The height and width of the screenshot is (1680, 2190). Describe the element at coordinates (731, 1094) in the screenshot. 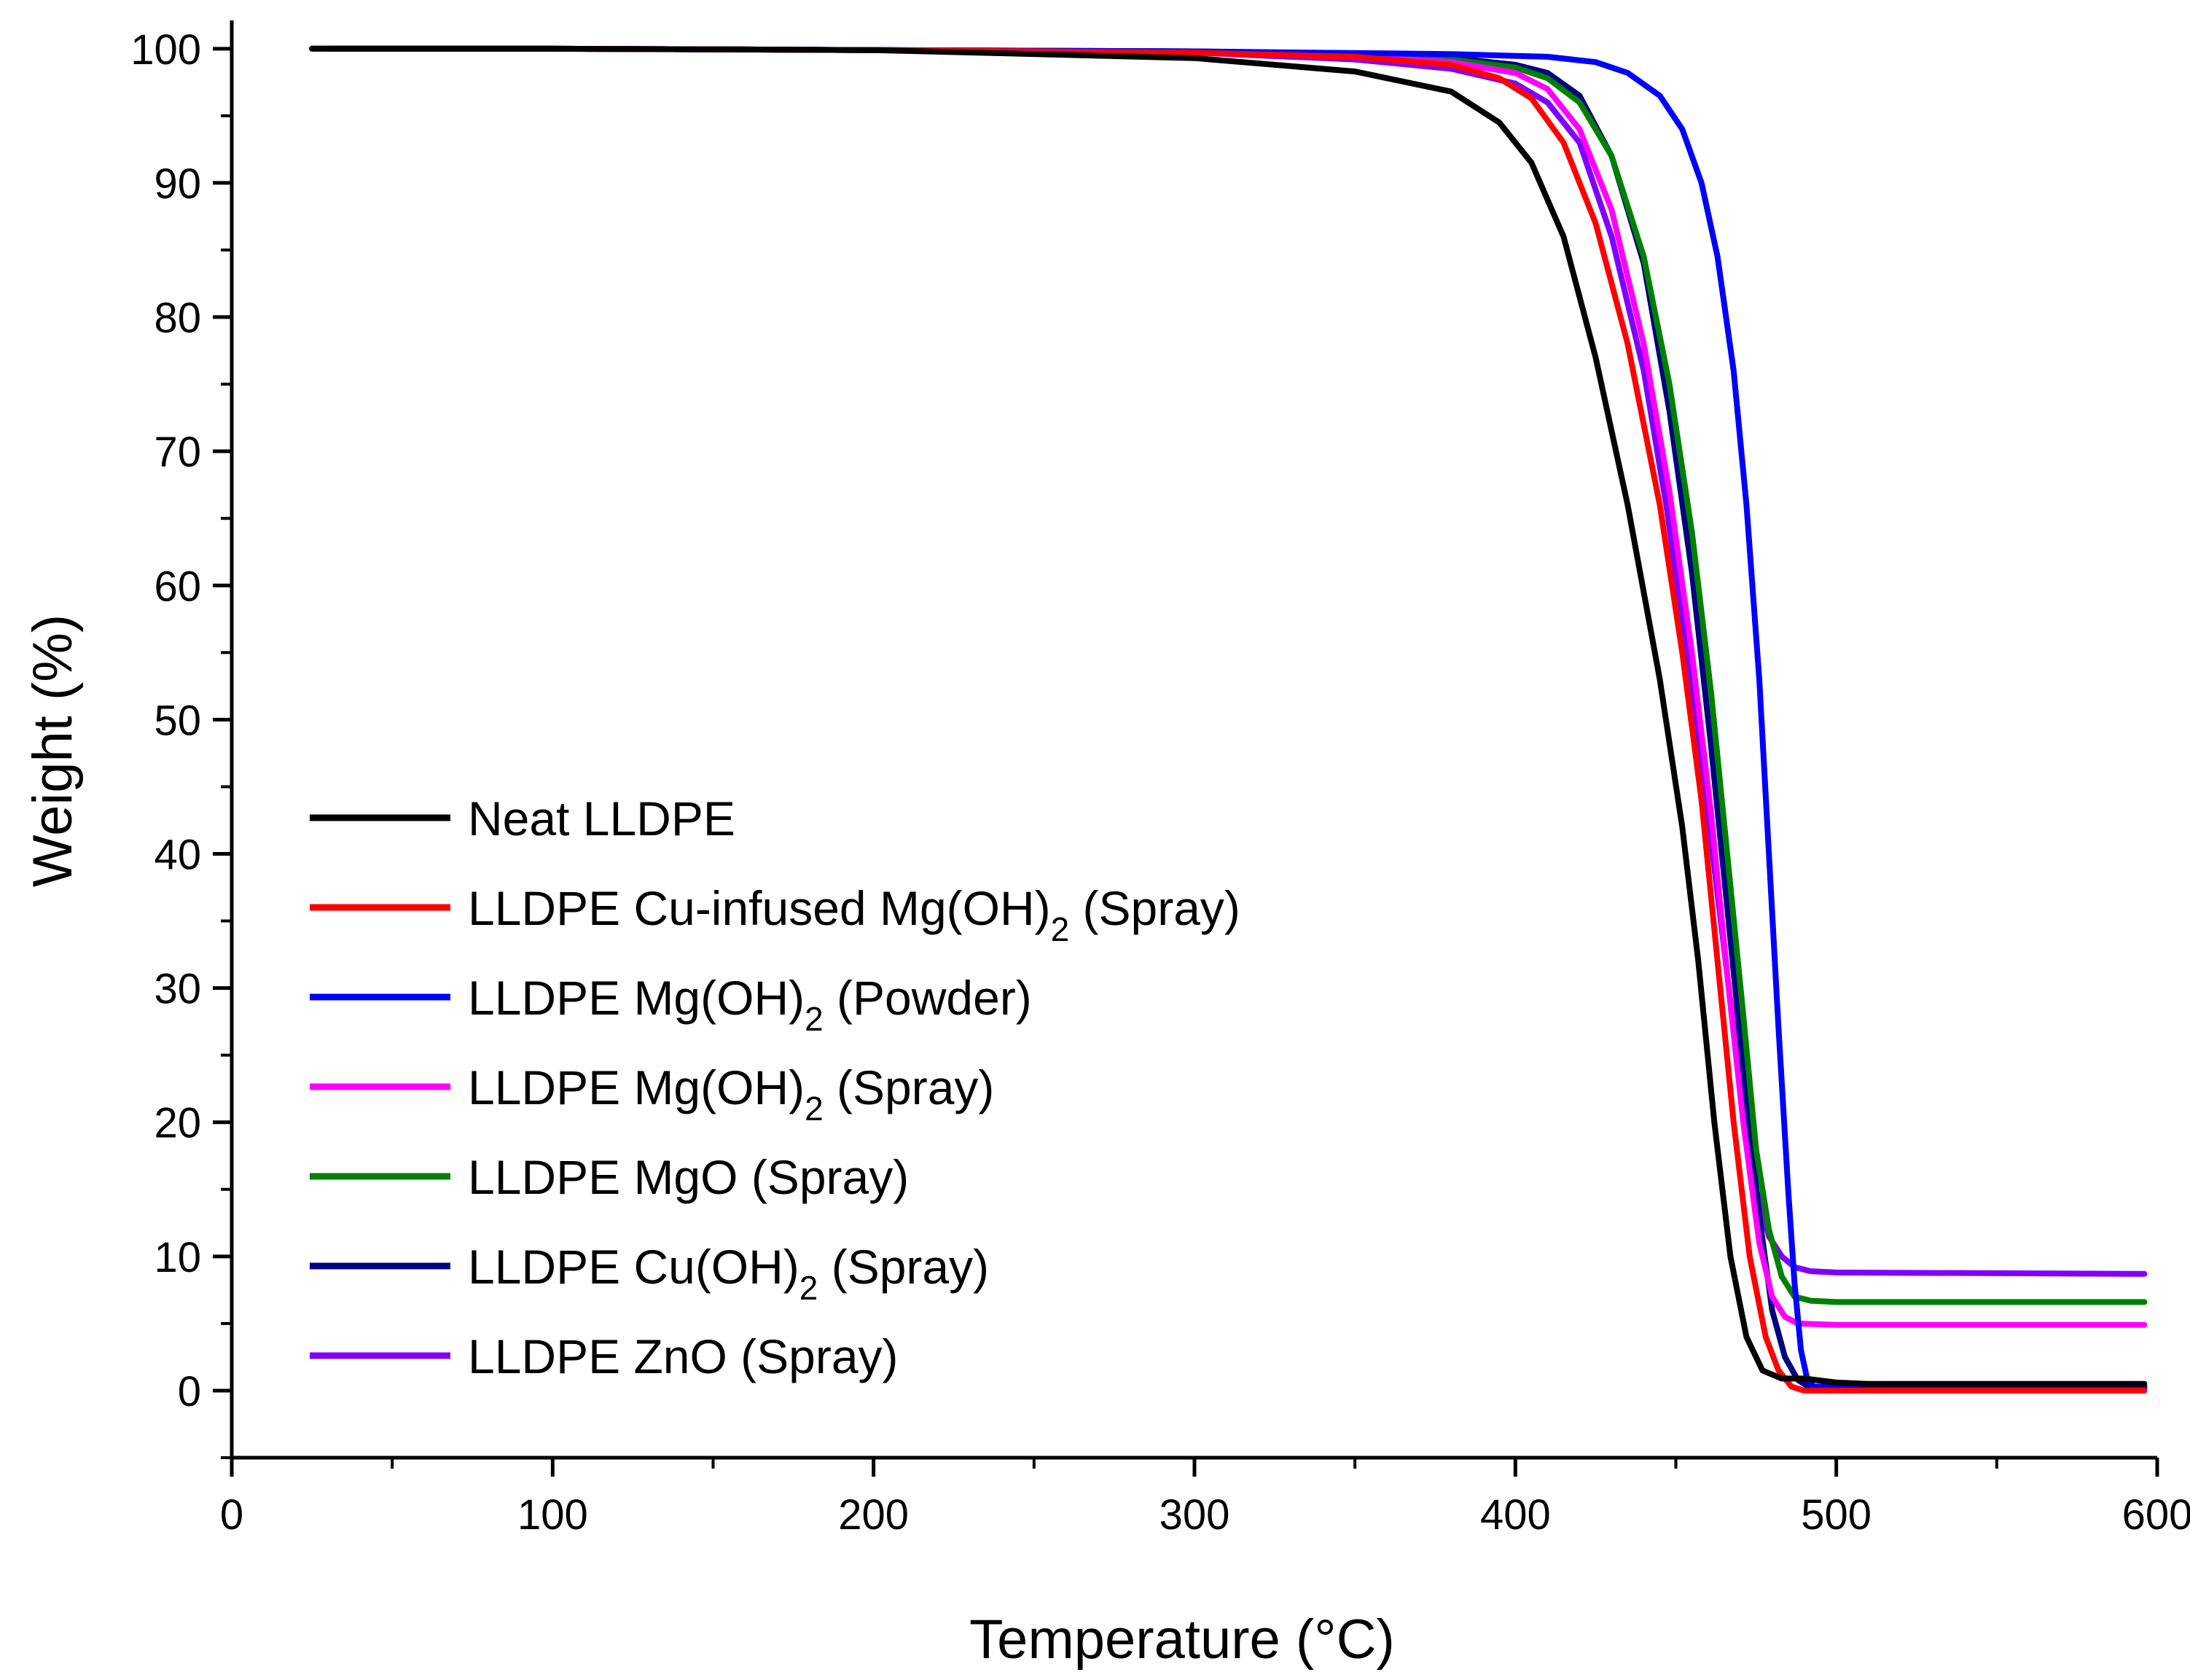

I see `legend-label-3: LLDPE Mg(OH)2 (Spray)` at that location.